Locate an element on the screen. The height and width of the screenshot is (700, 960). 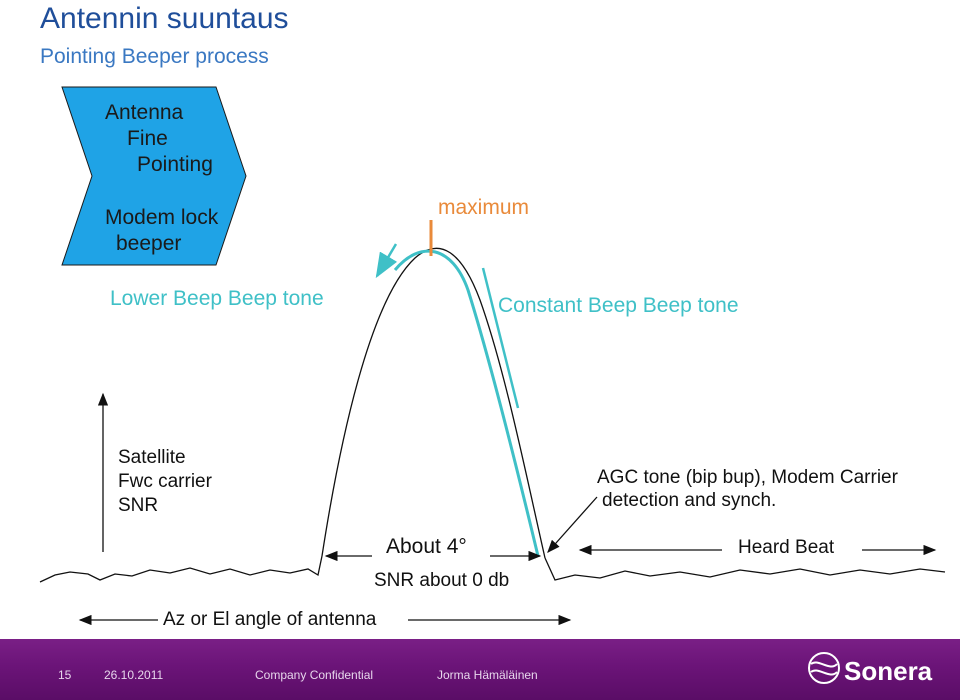
y-axis-label-snr: SNR is located at coordinates (138, 505).